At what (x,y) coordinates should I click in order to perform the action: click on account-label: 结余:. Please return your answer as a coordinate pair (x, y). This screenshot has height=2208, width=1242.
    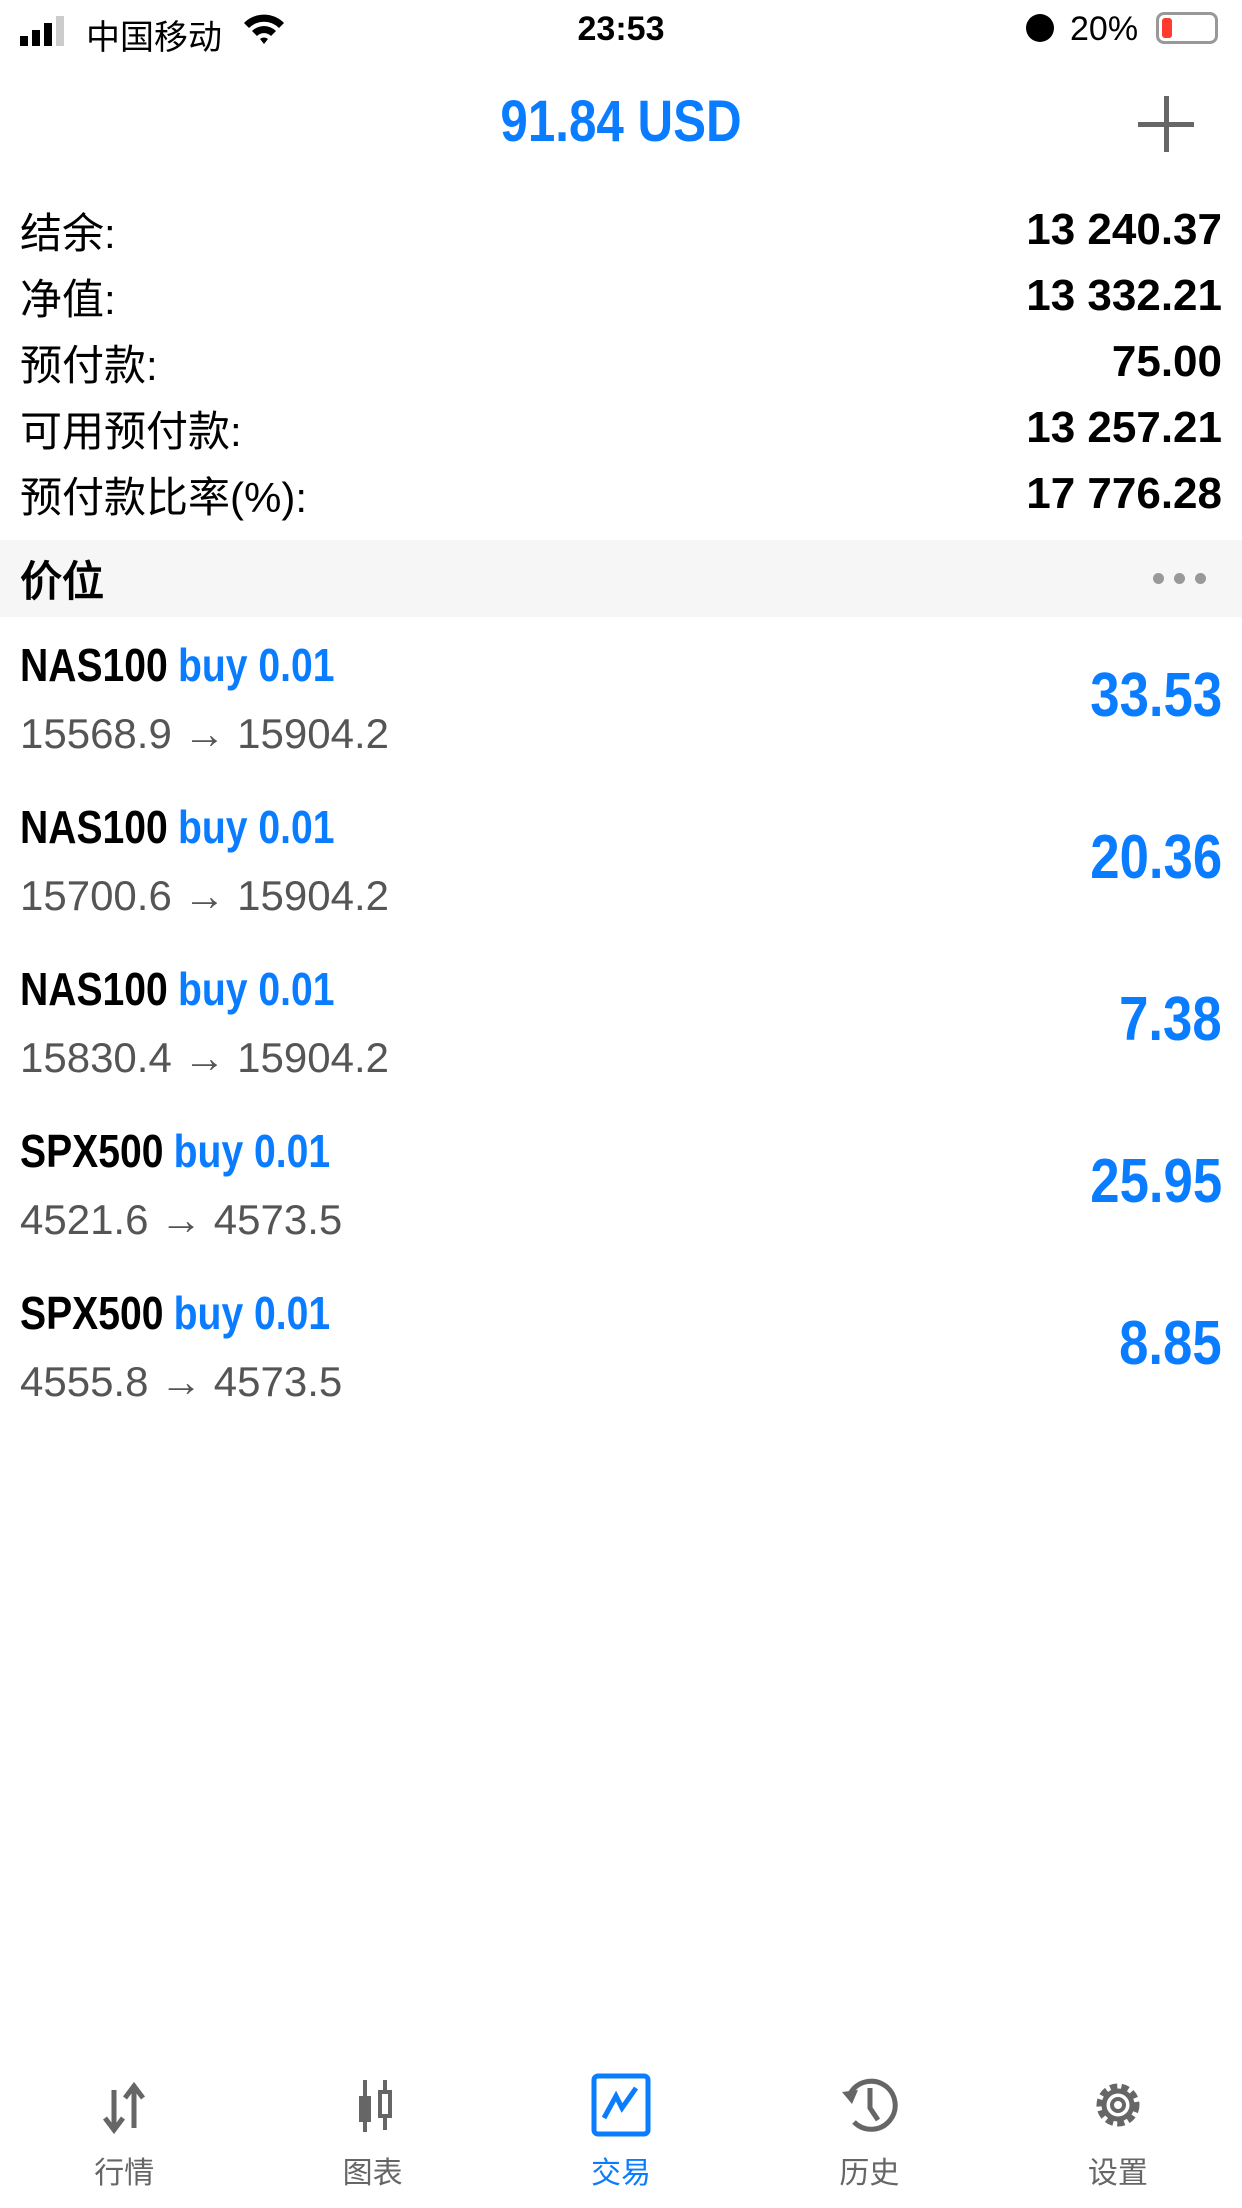
    Looking at the image, I should click on (68, 233).